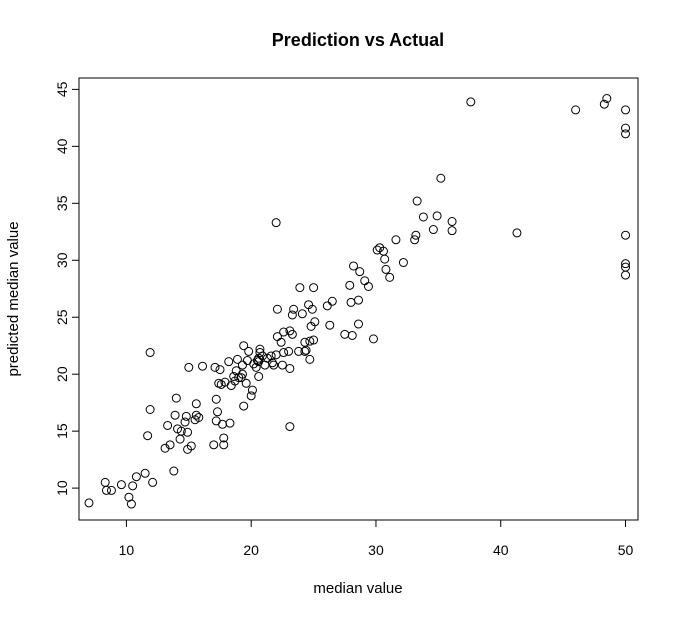  Describe the element at coordinates (376, 550) in the screenshot. I see `x-tick-label: 30` at that location.